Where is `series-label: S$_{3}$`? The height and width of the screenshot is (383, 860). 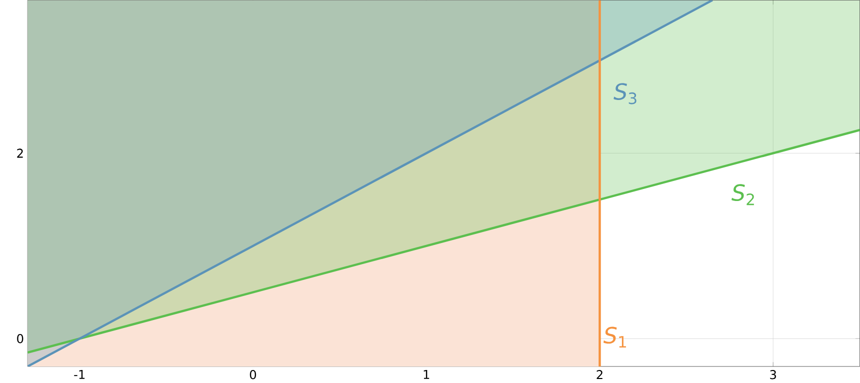
series-label: S$_{3}$ is located at coordinates (625, 93).